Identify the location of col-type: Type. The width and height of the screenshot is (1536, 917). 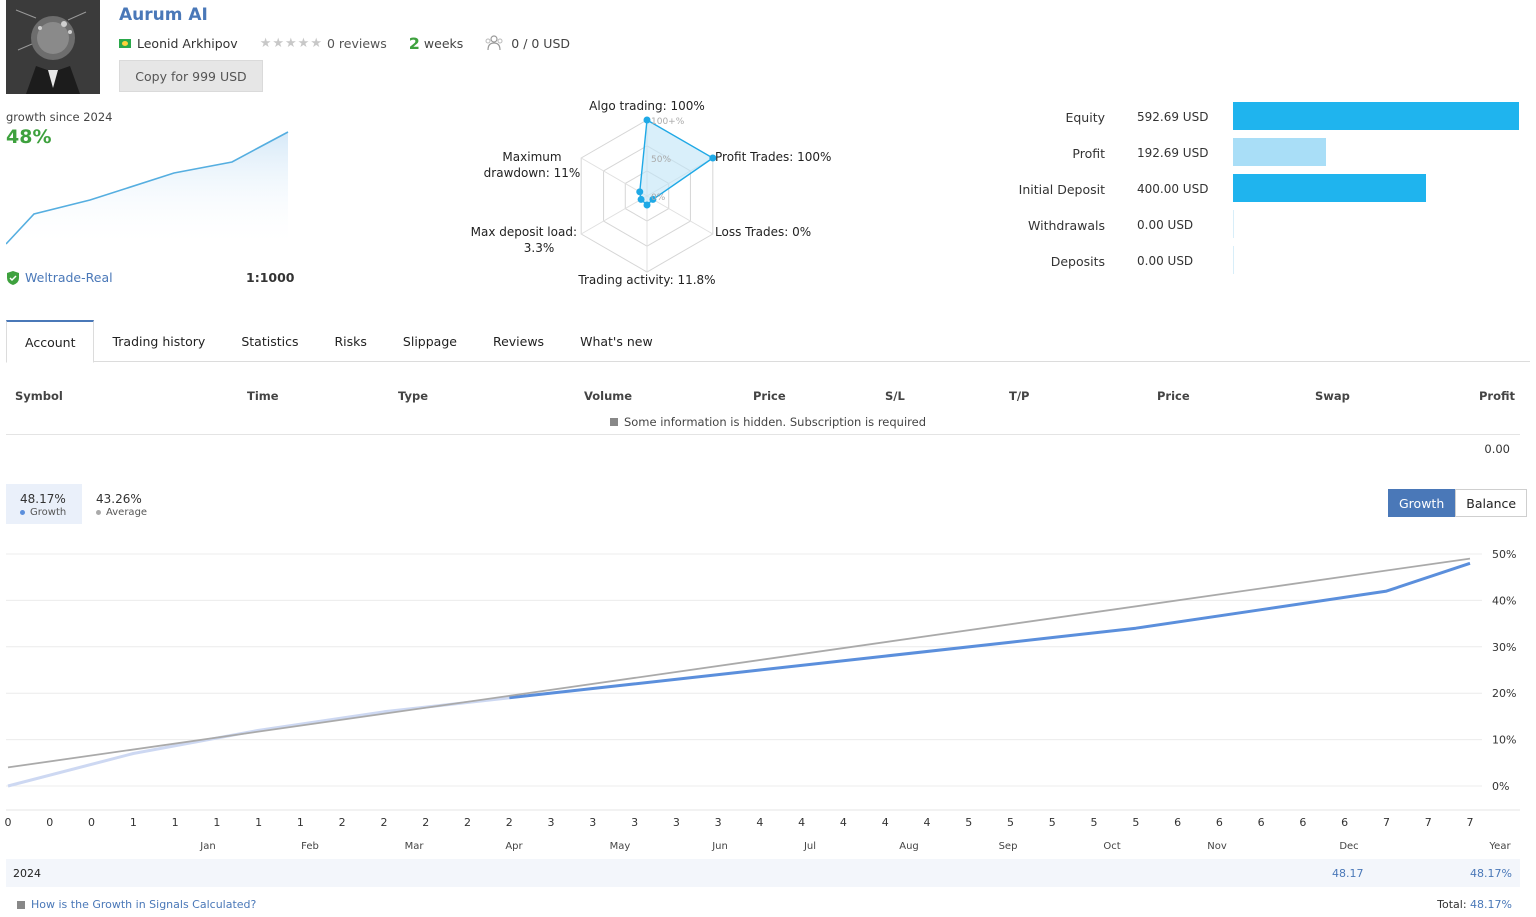
(413, 396).